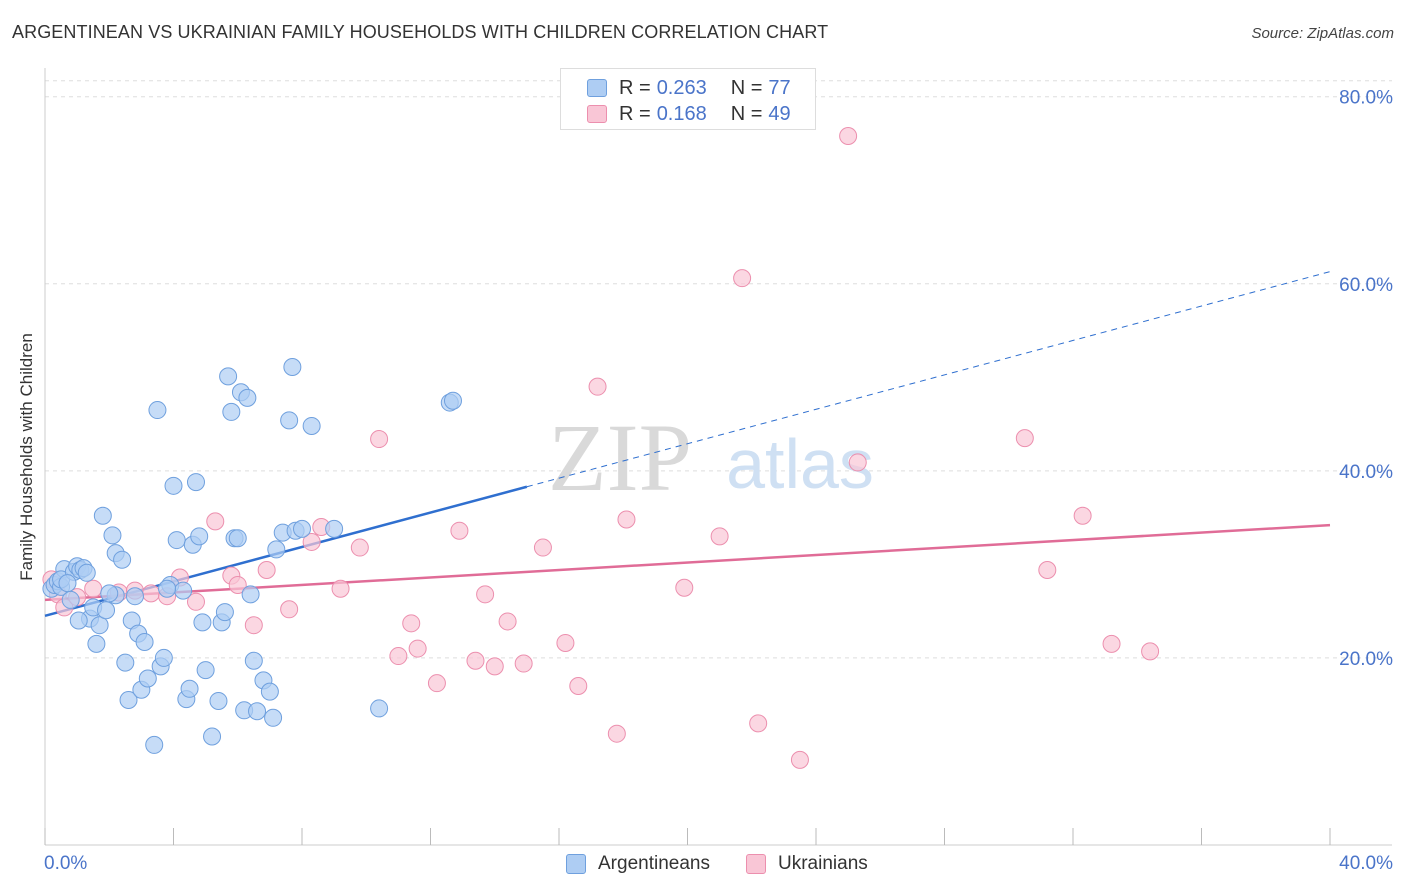  What do you see at coordinates (1366, 98) in the screenshot?
I see `y-tick-label: 80.0%` at bounding box center [1366, 98].